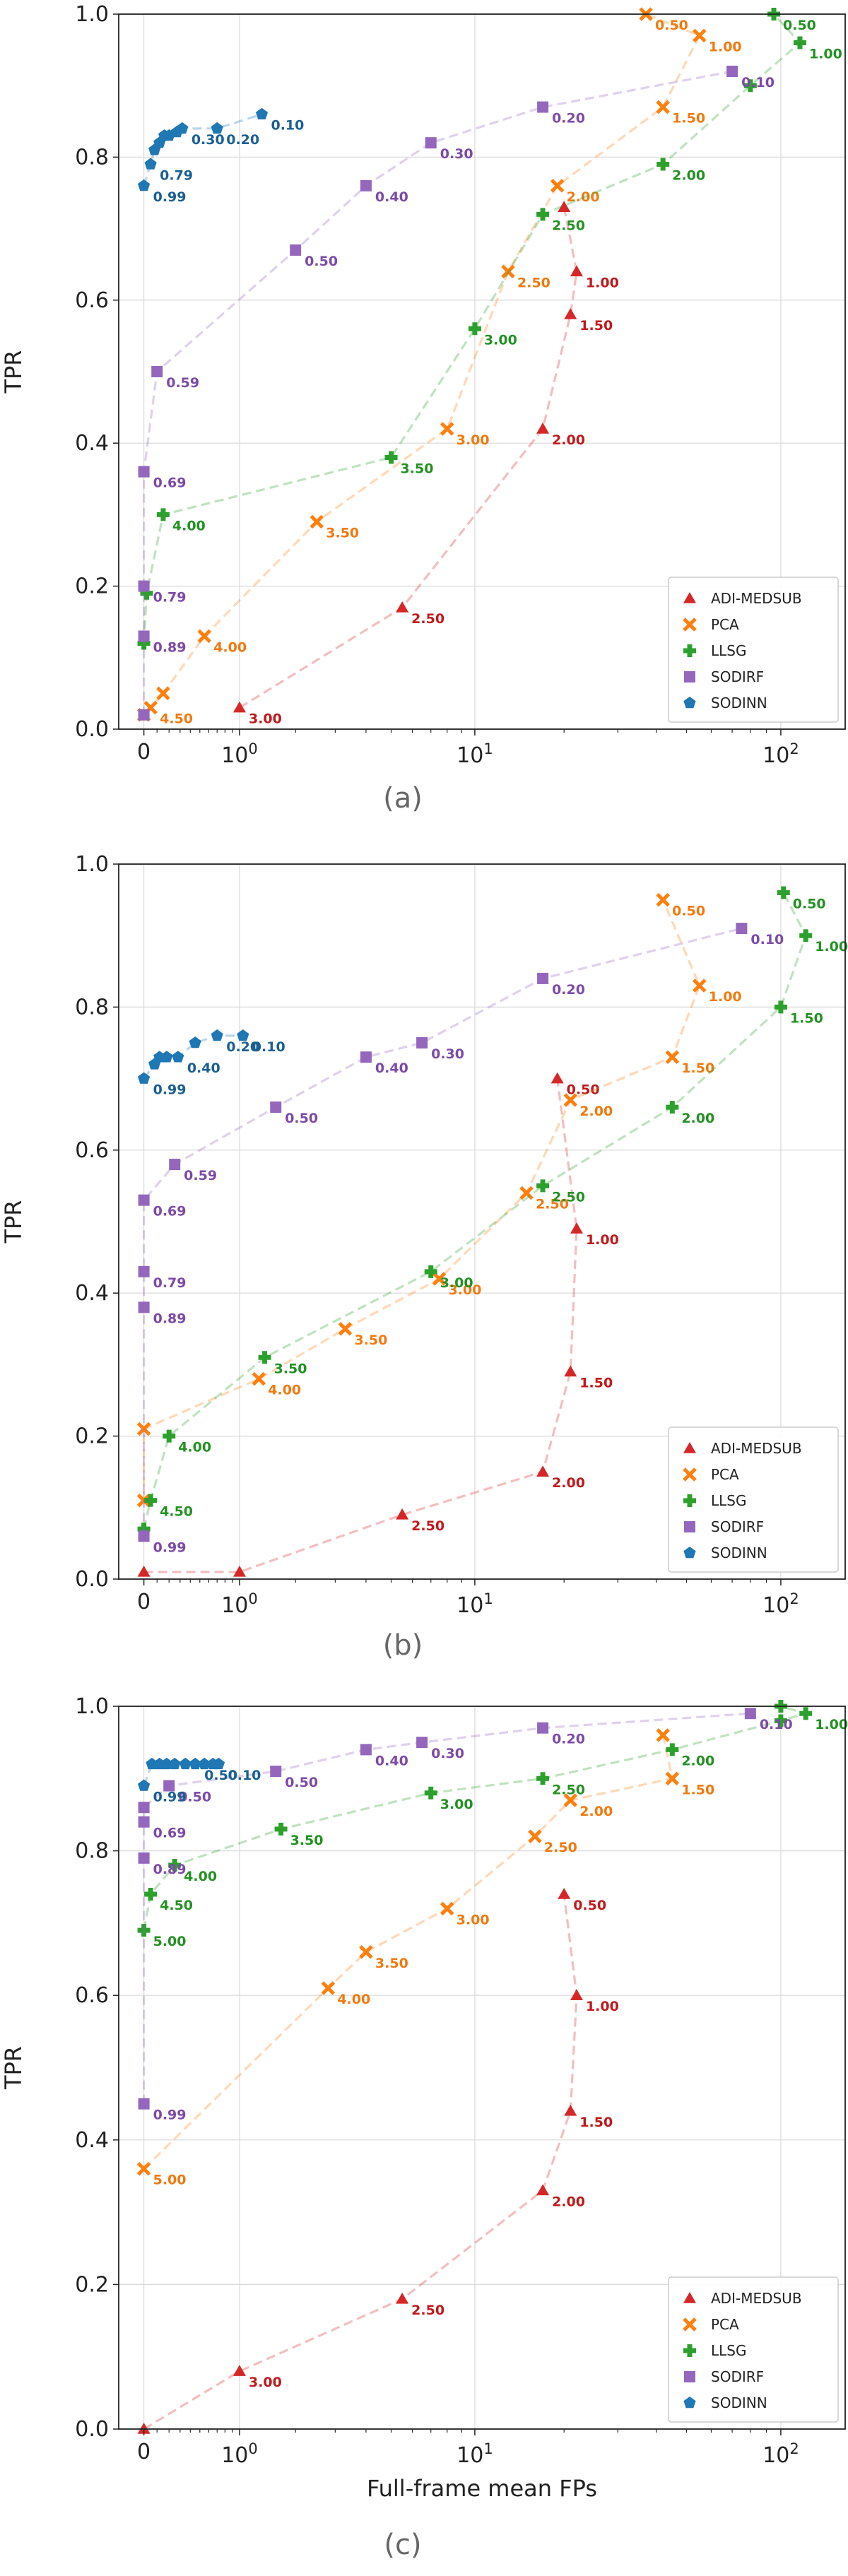 This screenshot has width=848, height=2576. Describe the element at coordinates (690, 2324) in the screenshot. I see `legend-pca-marker` at that location.